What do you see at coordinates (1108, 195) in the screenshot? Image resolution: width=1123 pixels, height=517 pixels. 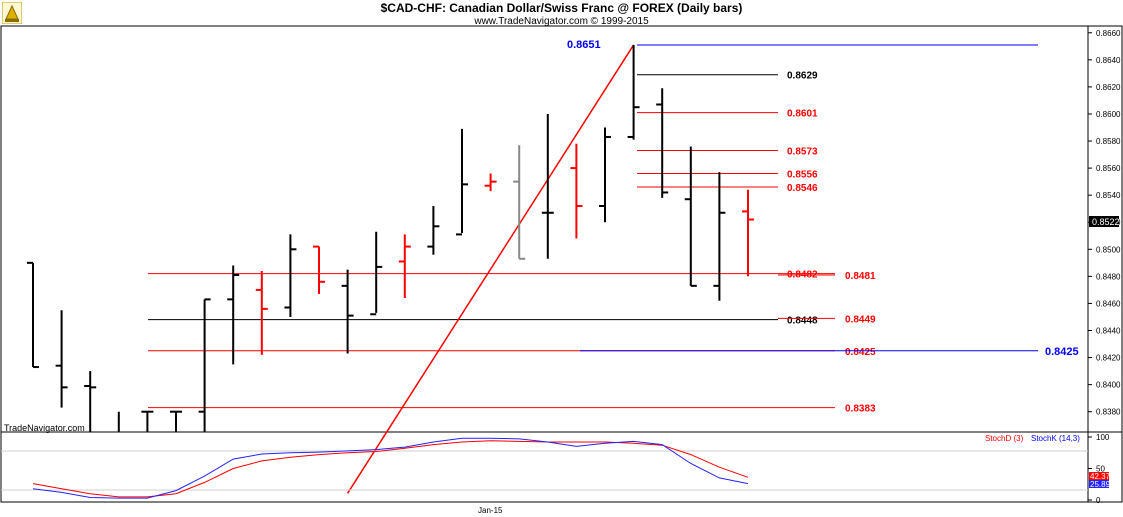 I see `y-tick-label: 0.8540` at bounding box center [1108, 195].